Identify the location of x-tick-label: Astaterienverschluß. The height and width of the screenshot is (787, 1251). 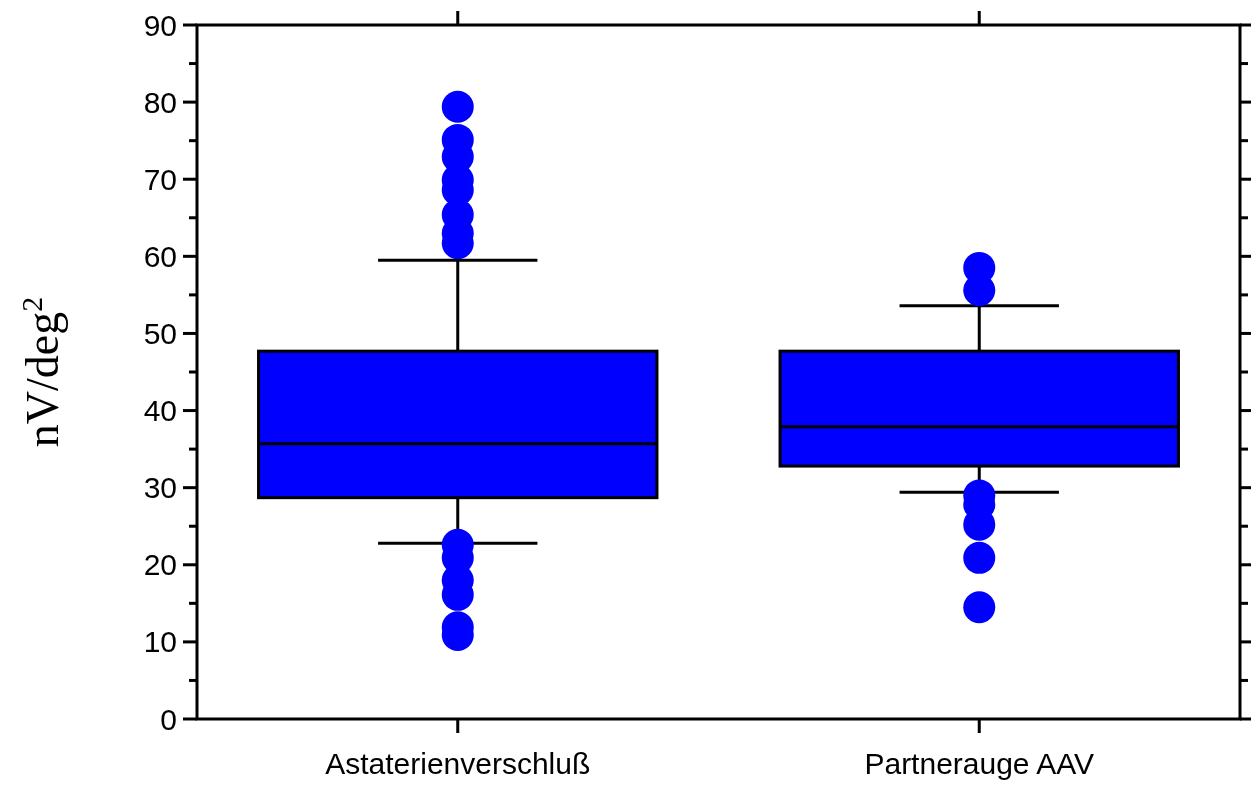
(458, 763).